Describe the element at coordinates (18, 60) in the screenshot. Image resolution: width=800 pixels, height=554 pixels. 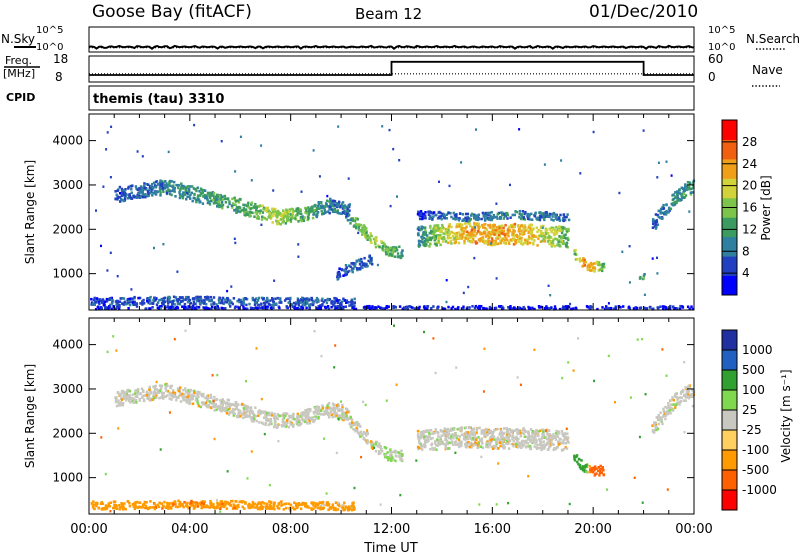
I see `freq-label: Freq.` at that location.